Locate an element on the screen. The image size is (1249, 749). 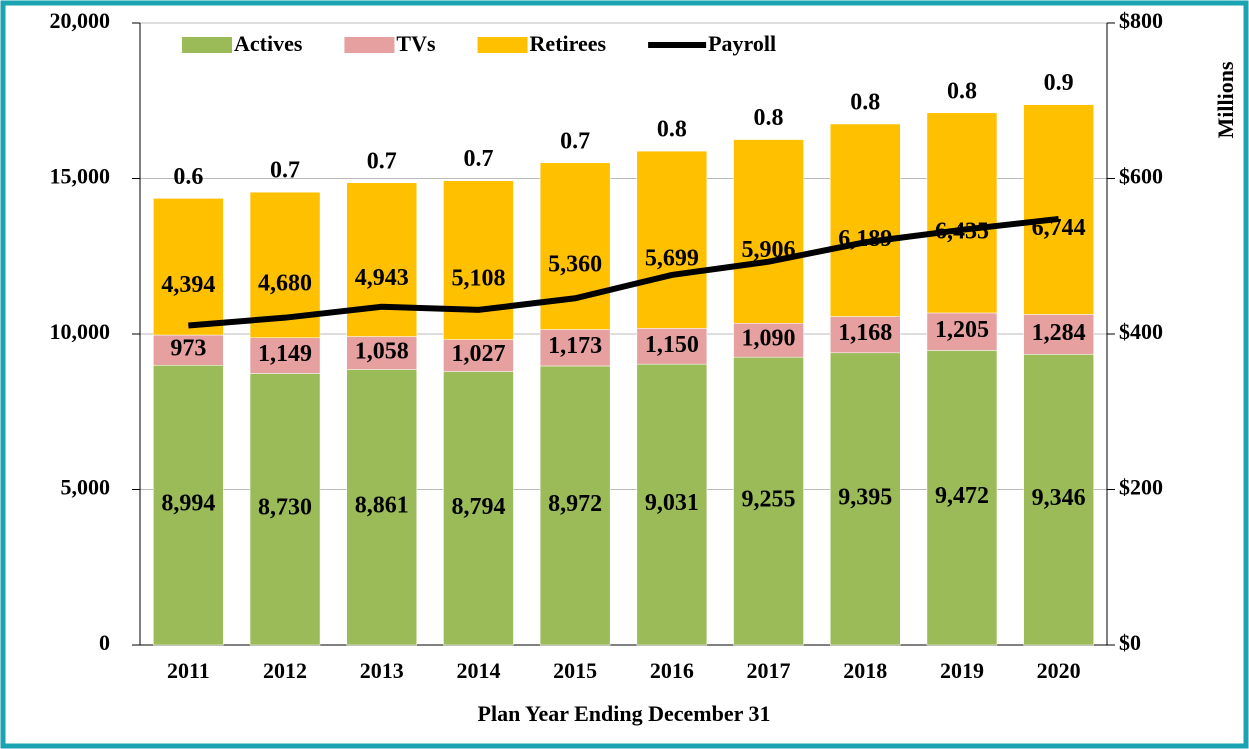
data-label: 4,394 is located at coordinates (188, 285).